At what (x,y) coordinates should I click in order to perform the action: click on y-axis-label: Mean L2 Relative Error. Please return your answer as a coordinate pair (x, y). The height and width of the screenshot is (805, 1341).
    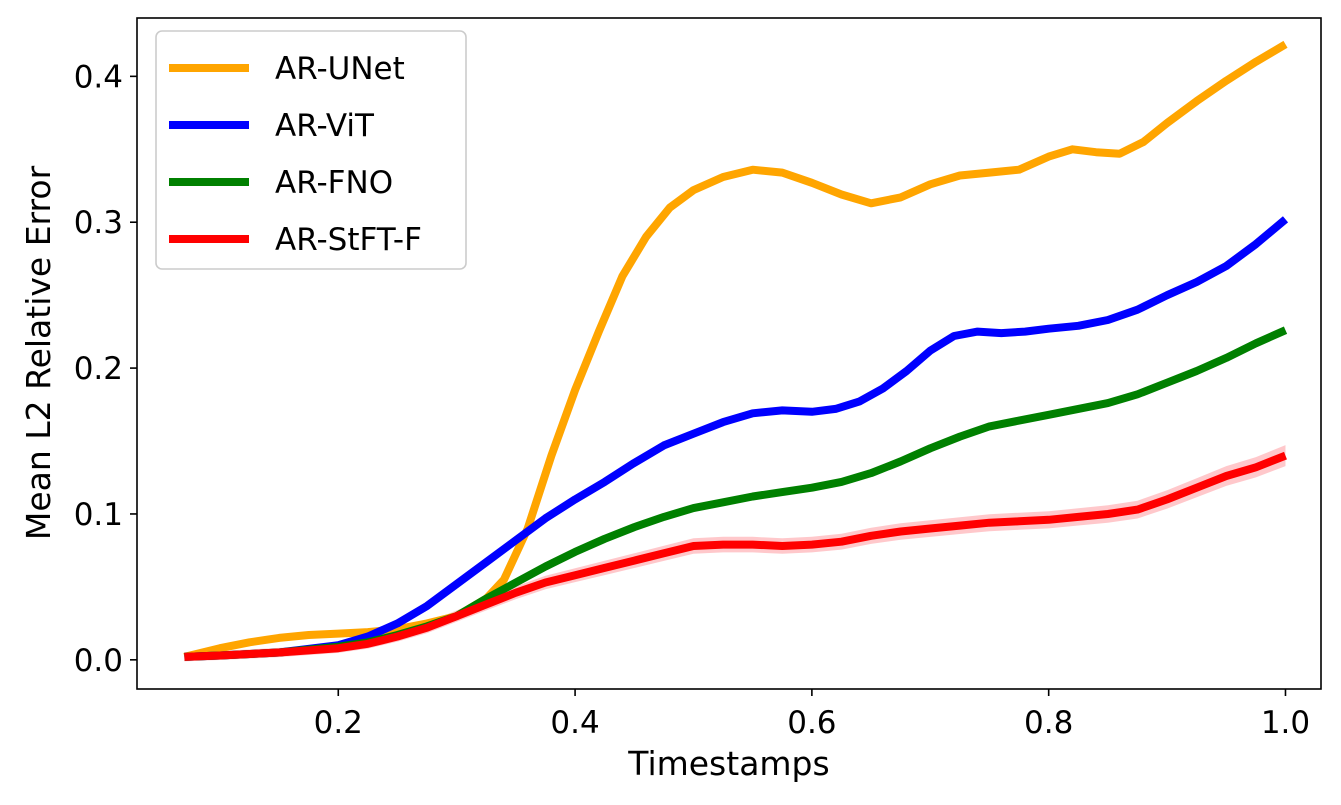
    Looking at the image, I should click on (38, 352).